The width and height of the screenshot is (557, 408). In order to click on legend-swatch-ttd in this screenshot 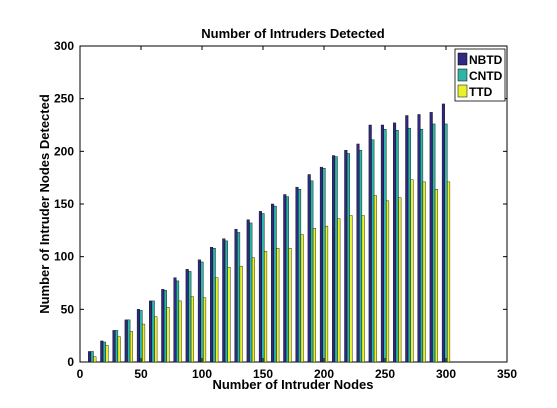, I will do `click(462, 91)`.